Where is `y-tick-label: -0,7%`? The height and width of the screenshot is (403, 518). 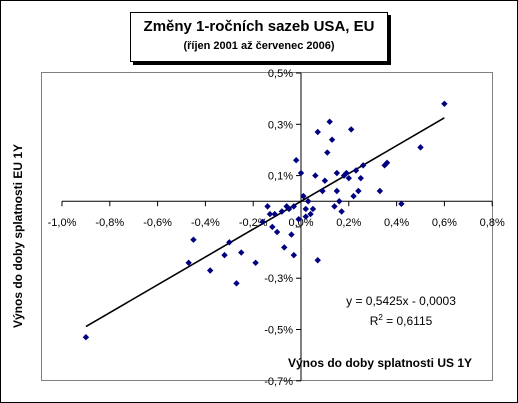
y-tick-label: -0,7% is located at coordinates (278, 382).